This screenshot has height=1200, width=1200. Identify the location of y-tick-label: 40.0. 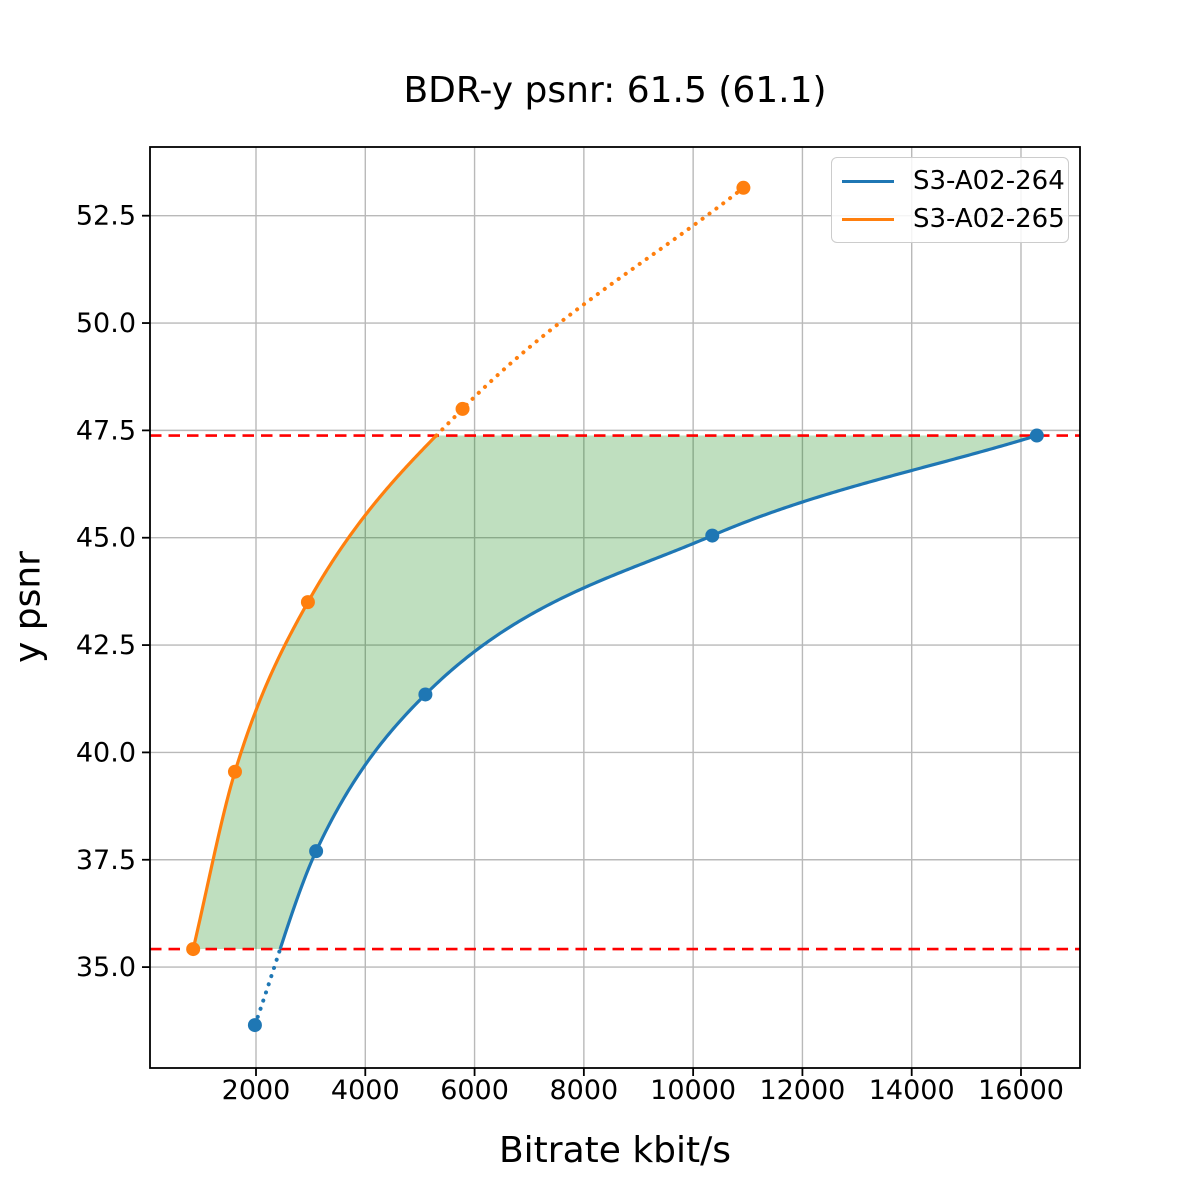
(106, 752).